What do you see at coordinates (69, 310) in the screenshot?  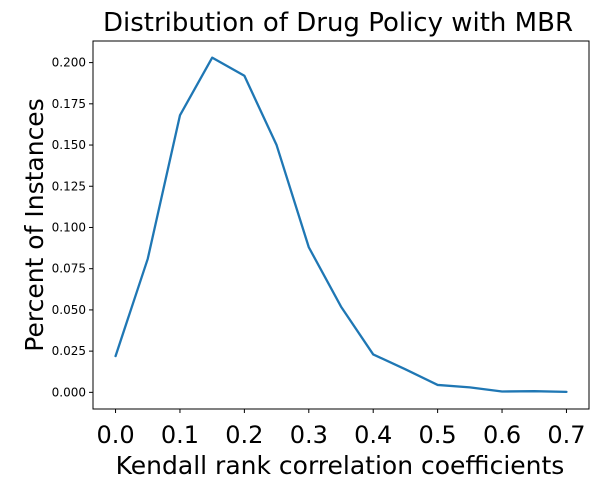 I see `y-tick-label: 0.050` at bounding box center [69, 310].